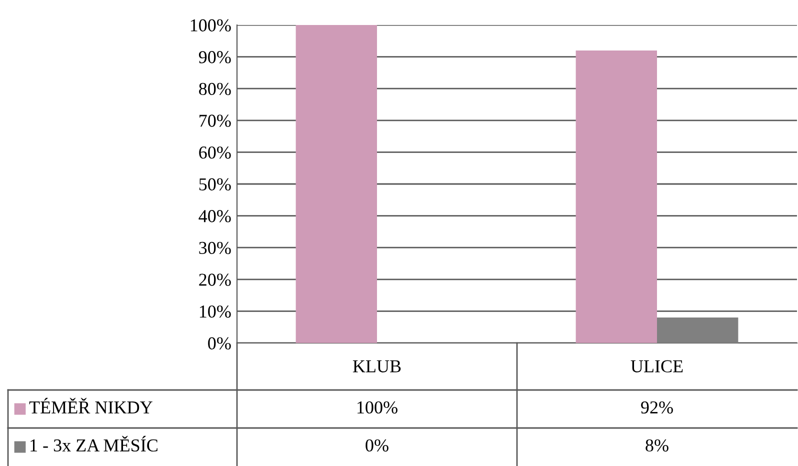  What do you see at coordinates (210, 25) in the screenshot?
I see `y-tick-label: 100%` at bounding box center [210, 25].